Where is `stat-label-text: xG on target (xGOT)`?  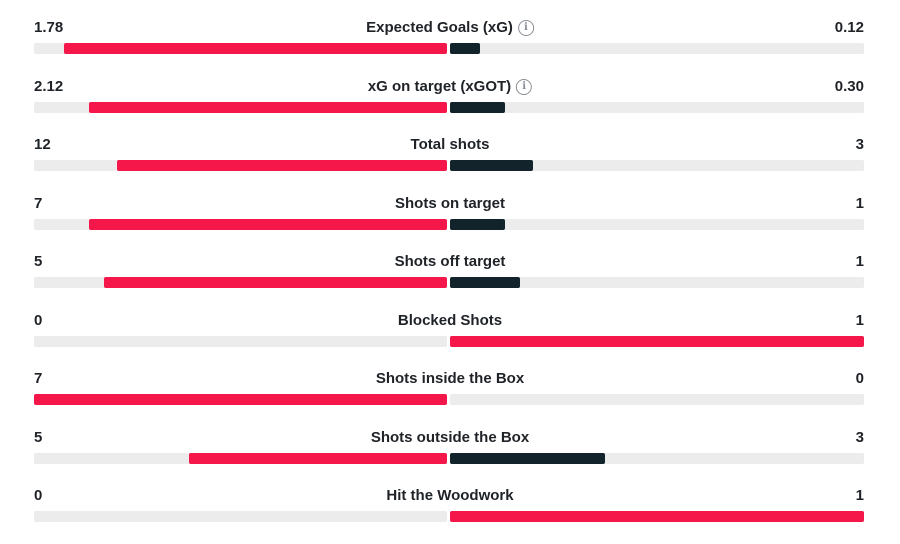 stat-label-text: xG on target (xGOT) is located at coordinates (439, 86).